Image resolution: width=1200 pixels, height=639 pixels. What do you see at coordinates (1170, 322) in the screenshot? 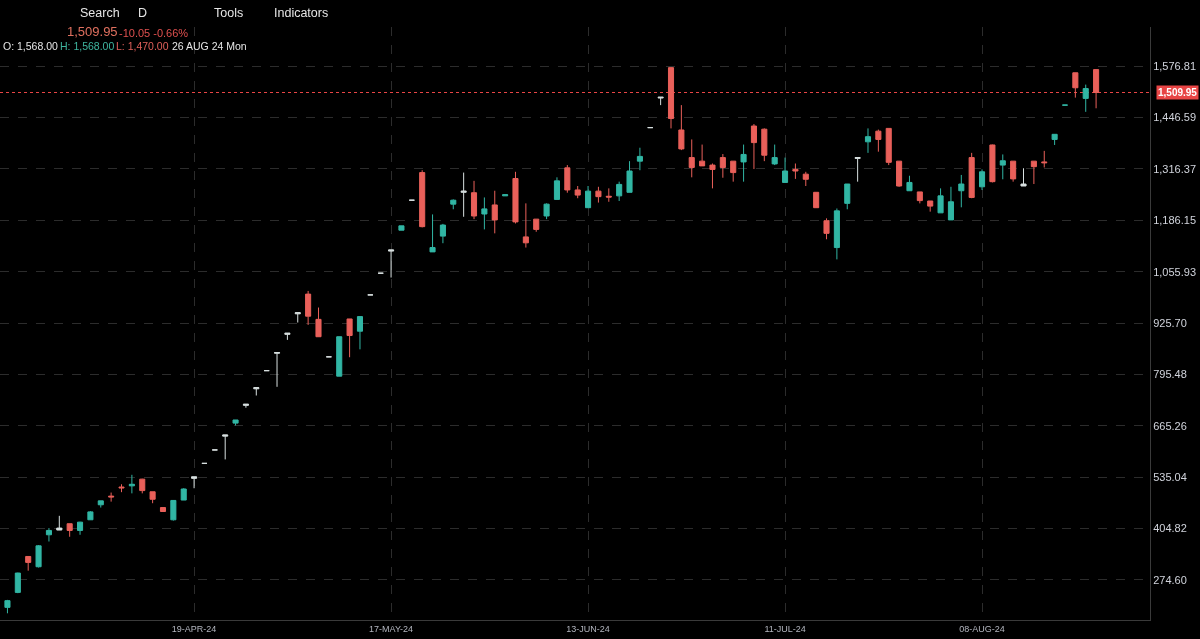
I see `y-tick-label: 925.70` at bounding box center [1170, 322].